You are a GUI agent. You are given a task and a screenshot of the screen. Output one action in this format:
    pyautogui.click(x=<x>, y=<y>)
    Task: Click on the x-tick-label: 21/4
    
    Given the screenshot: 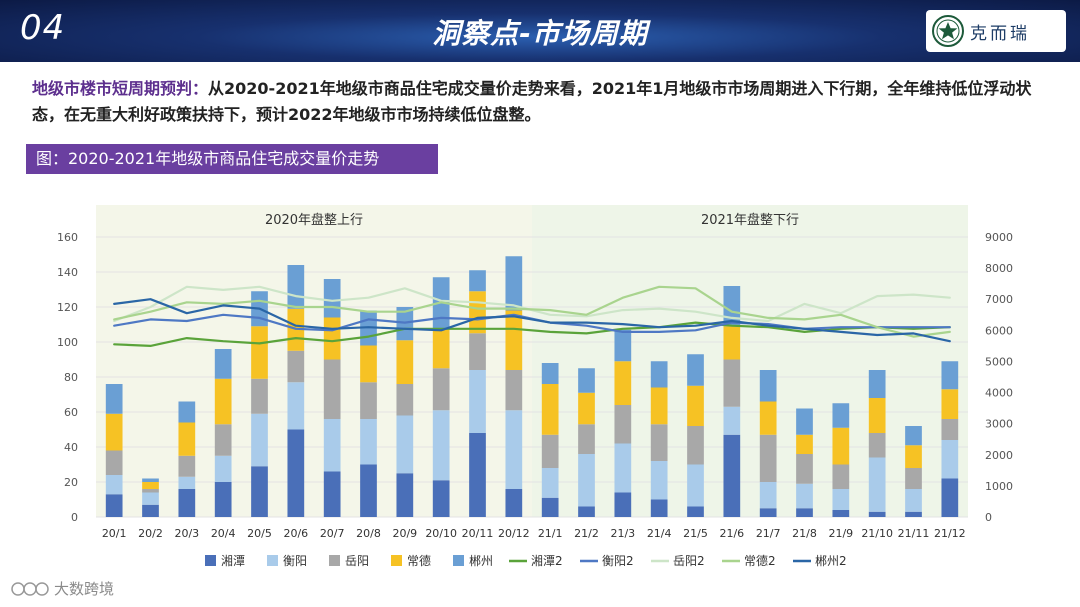 What is the action you would take?
    pyautogui.click(x=659, y=533)
    